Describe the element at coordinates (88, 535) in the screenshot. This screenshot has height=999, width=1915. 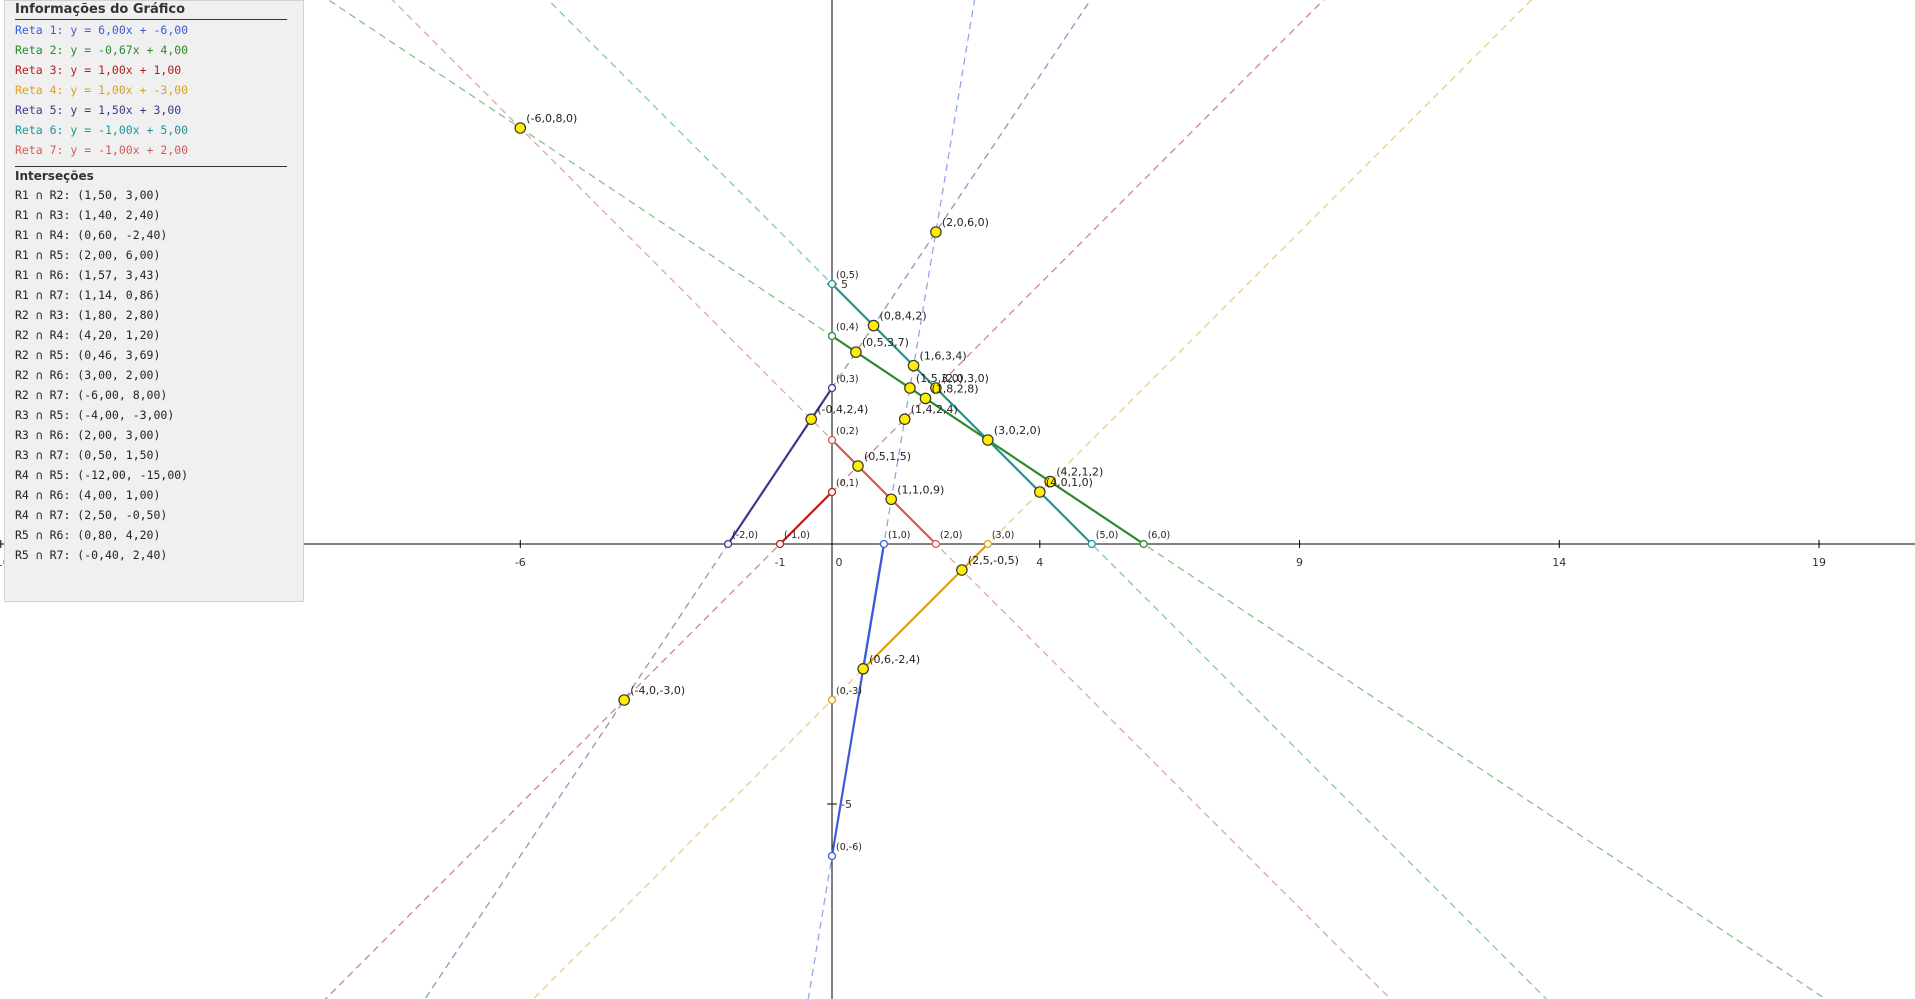
I see `intersection-row: R5 ∩ R6: (0,80, 4,20)` at that location.